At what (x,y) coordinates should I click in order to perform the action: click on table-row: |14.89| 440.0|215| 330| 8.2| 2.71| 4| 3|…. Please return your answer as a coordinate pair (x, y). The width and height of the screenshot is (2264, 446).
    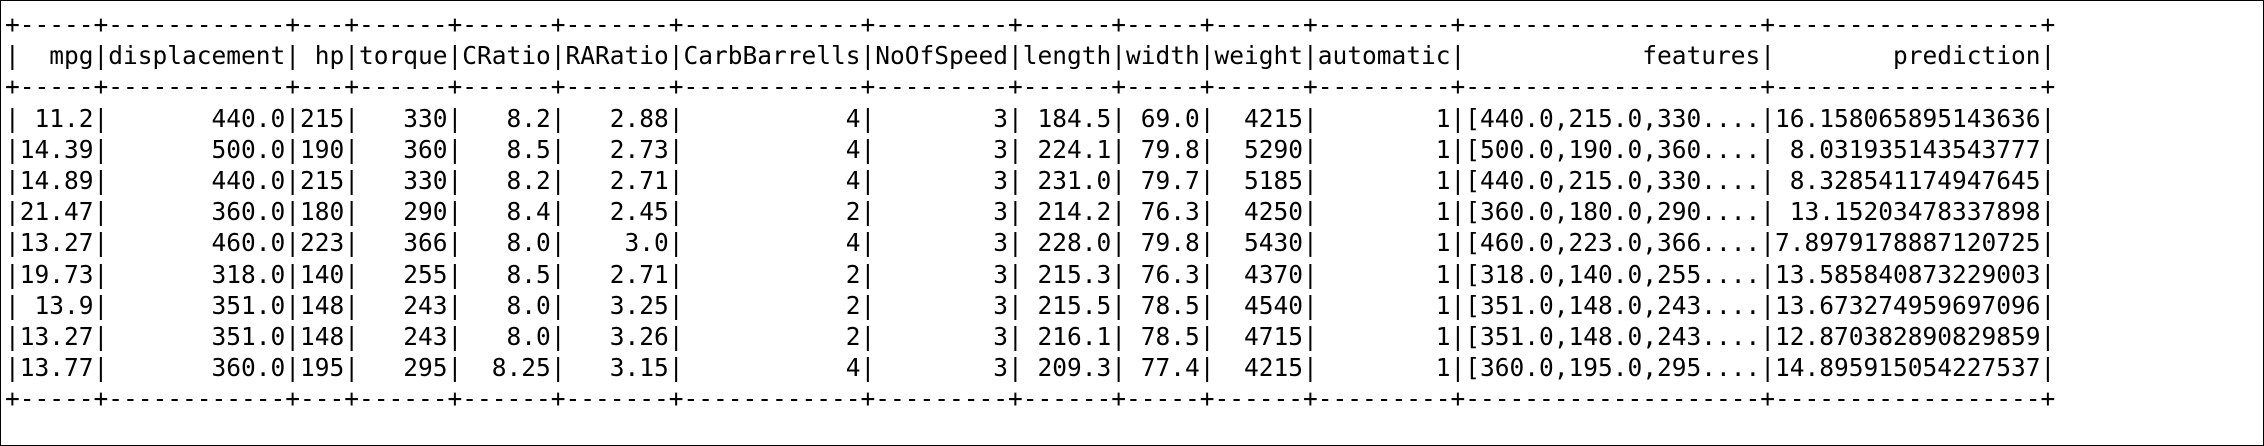
    Looking at the image, I should click on (1030, 181).